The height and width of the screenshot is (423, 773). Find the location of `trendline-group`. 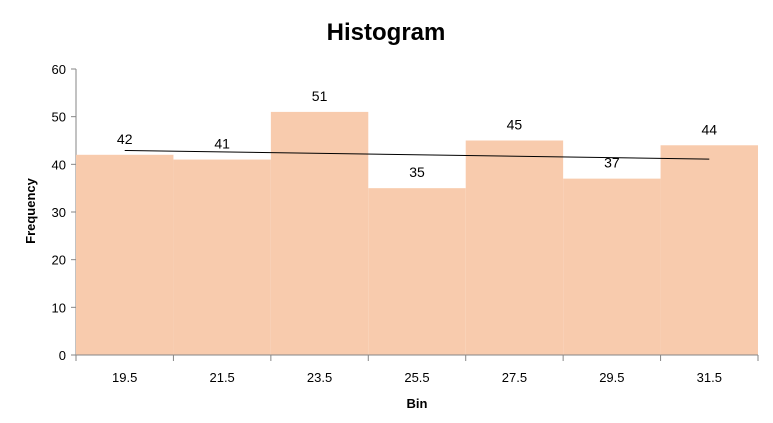

trendline-group is located at coordinates (417, 155).